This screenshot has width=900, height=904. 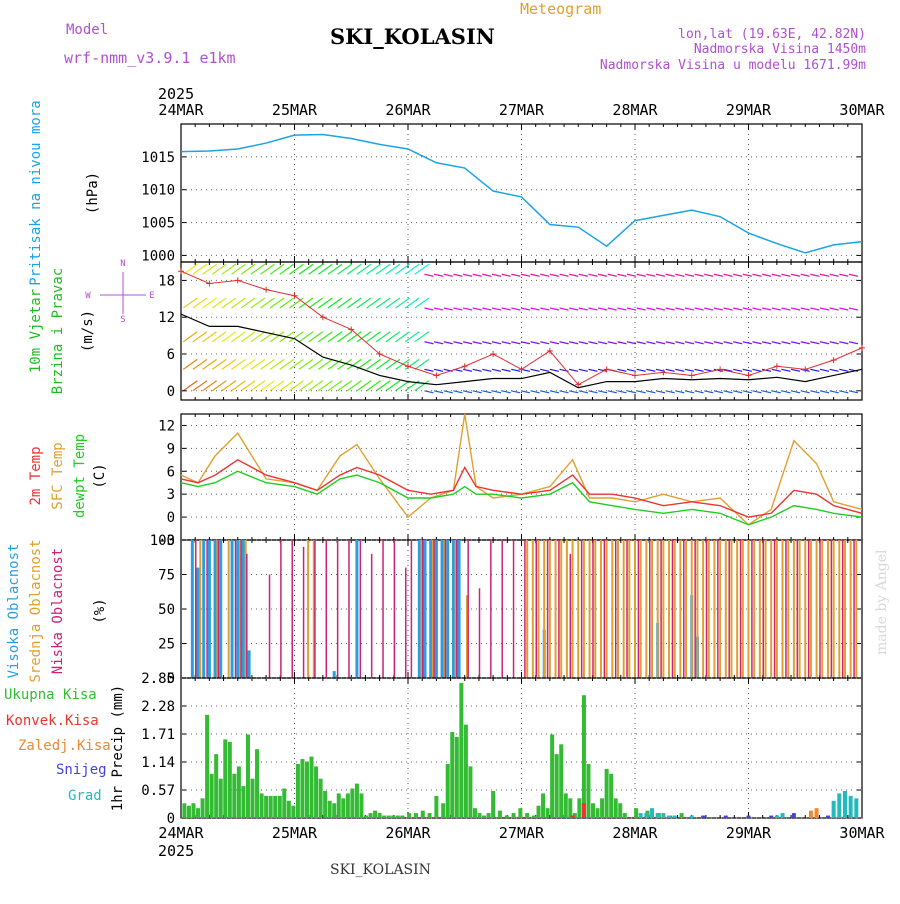 What do you see at coordinates (408, 833) in the screenshot?
I see `x-label-bottom: 26MAR` at bounding box center [408, 833].